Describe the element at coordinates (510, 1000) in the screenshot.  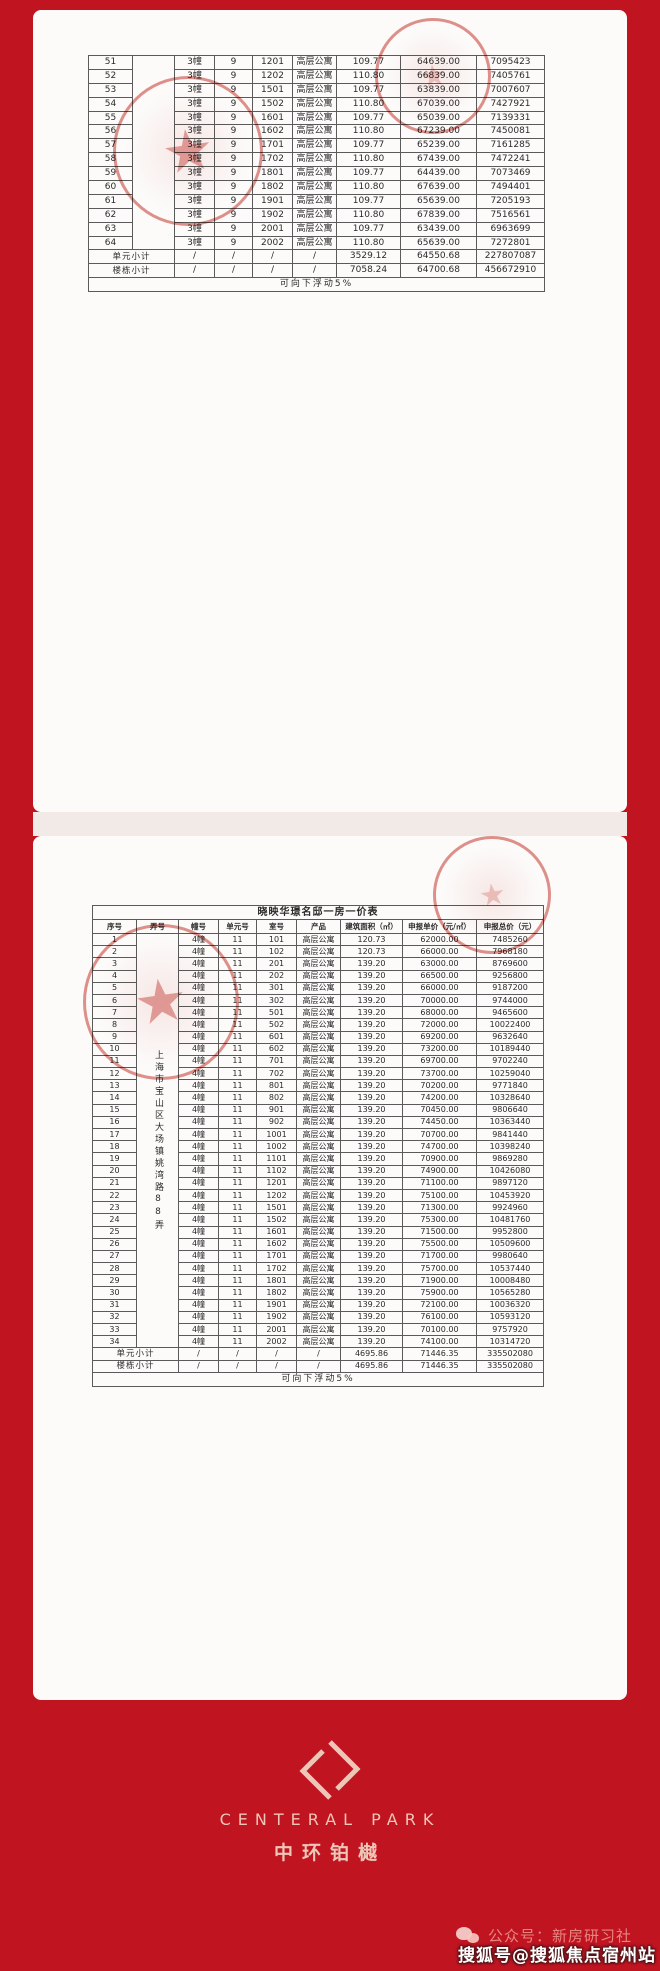
I see `table-cell: 9744000` at that location.